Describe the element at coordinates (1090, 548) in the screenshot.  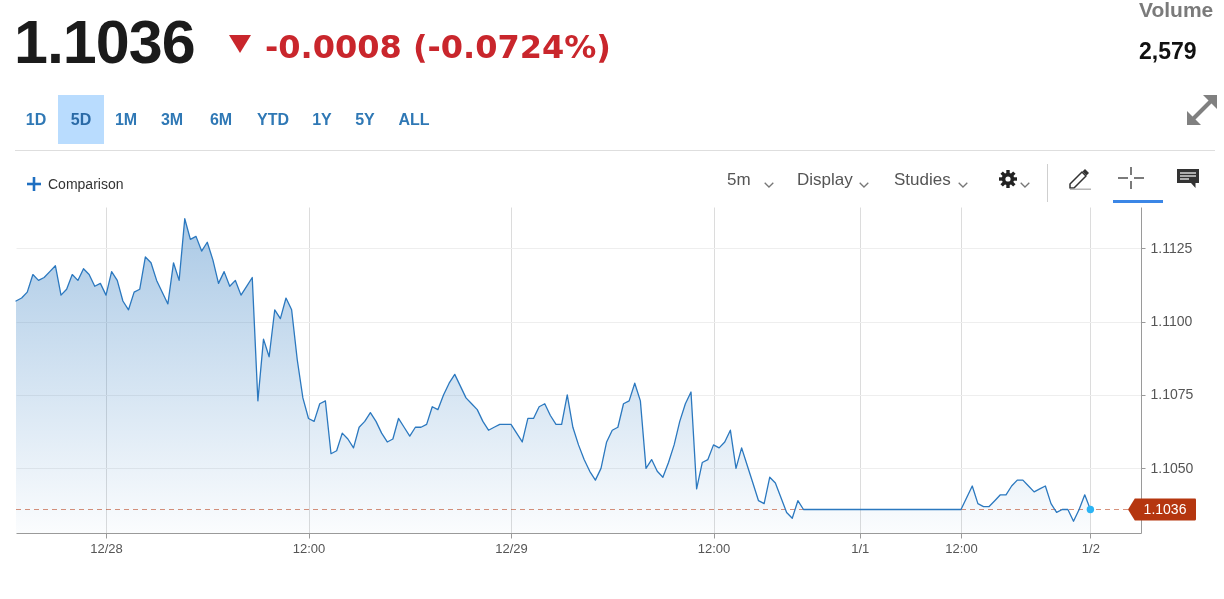
I see `x-tick-label: 1/2` at that location.